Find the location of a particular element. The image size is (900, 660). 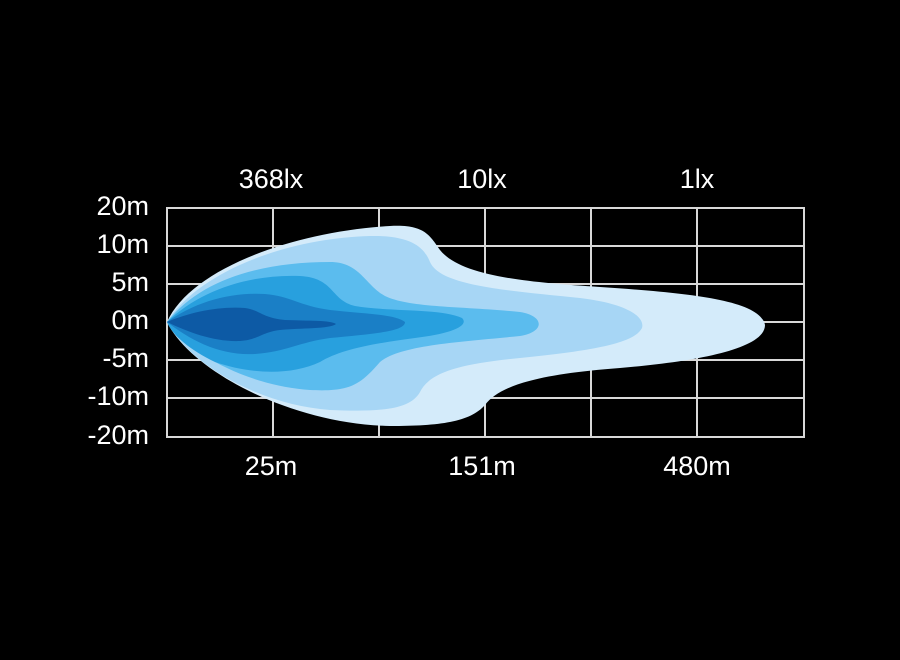

bottom-label: 480m is located at coordinates (697, 466).